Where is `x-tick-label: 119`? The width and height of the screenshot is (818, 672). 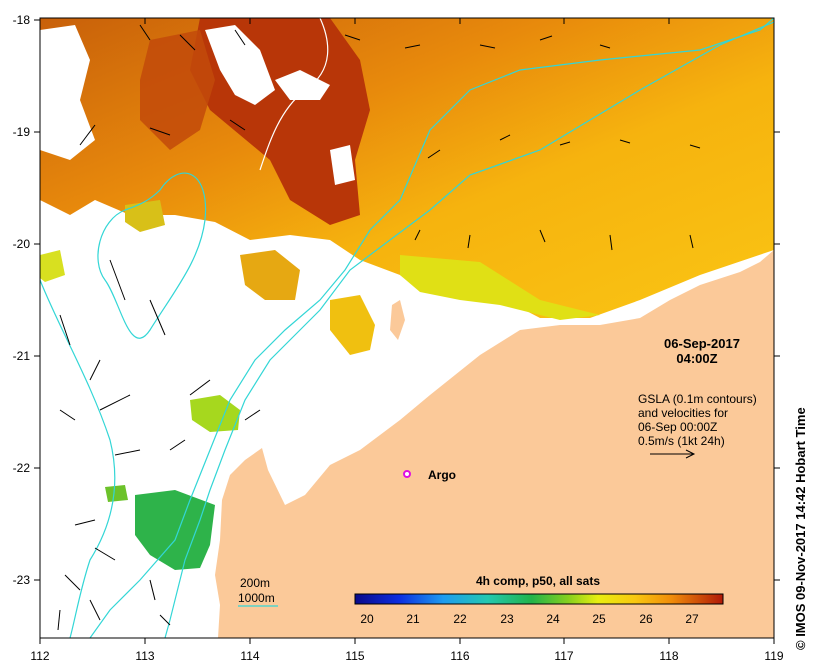
x-tick-label: 119 is located at coordinates (773, 656).